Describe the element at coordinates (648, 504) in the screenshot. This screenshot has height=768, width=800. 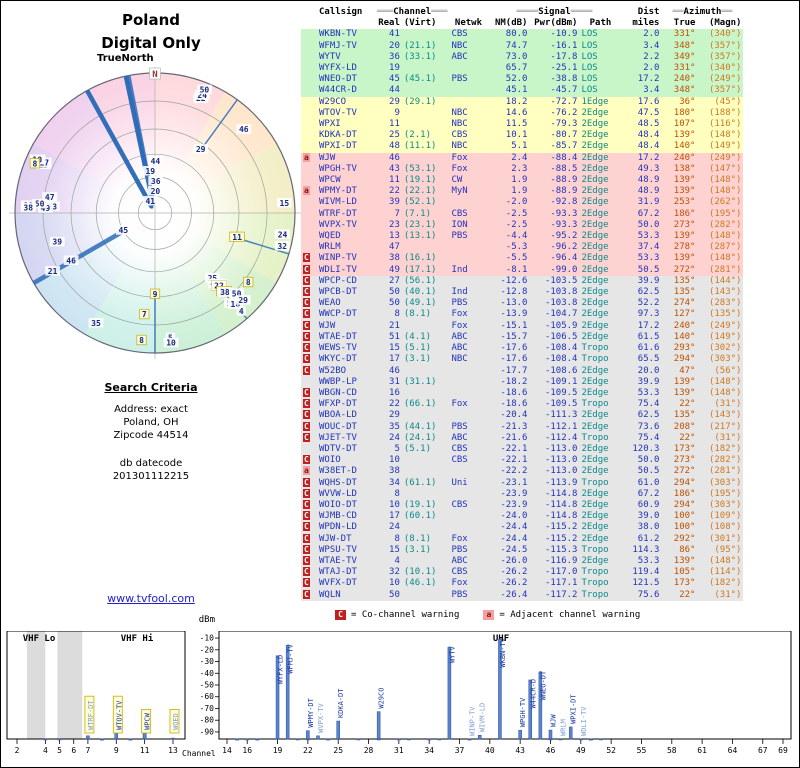
I see `cell-miles: 60.9` at that location.